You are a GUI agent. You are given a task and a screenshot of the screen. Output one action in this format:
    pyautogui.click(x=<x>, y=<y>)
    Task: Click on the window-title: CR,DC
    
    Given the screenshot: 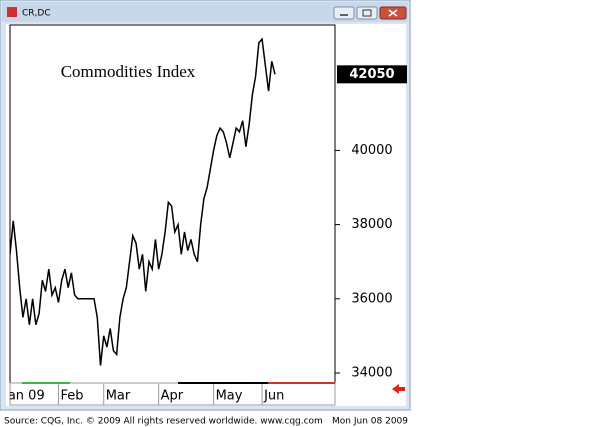 What is the action you would take?
    pyautogui.click(x=36, y=14)
    